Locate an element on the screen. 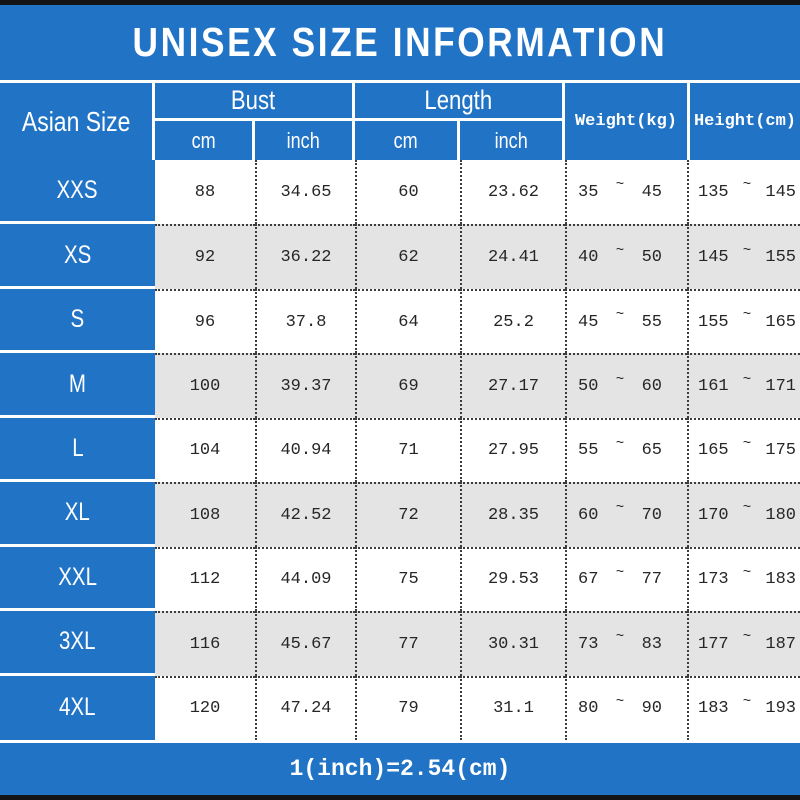  size-label: 3XL is located at coordinates (77, 643).